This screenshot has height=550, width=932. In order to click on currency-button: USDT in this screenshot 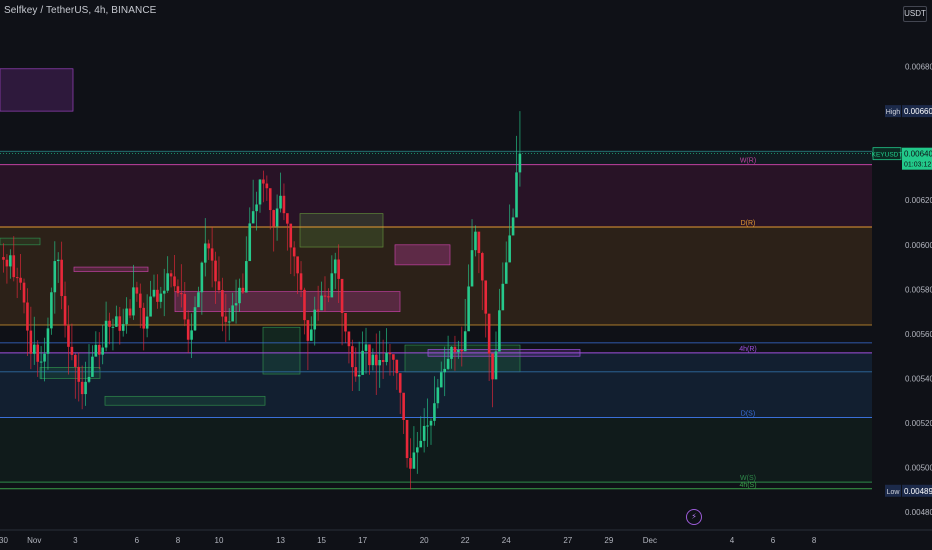, I will do `click(915, 14)`.